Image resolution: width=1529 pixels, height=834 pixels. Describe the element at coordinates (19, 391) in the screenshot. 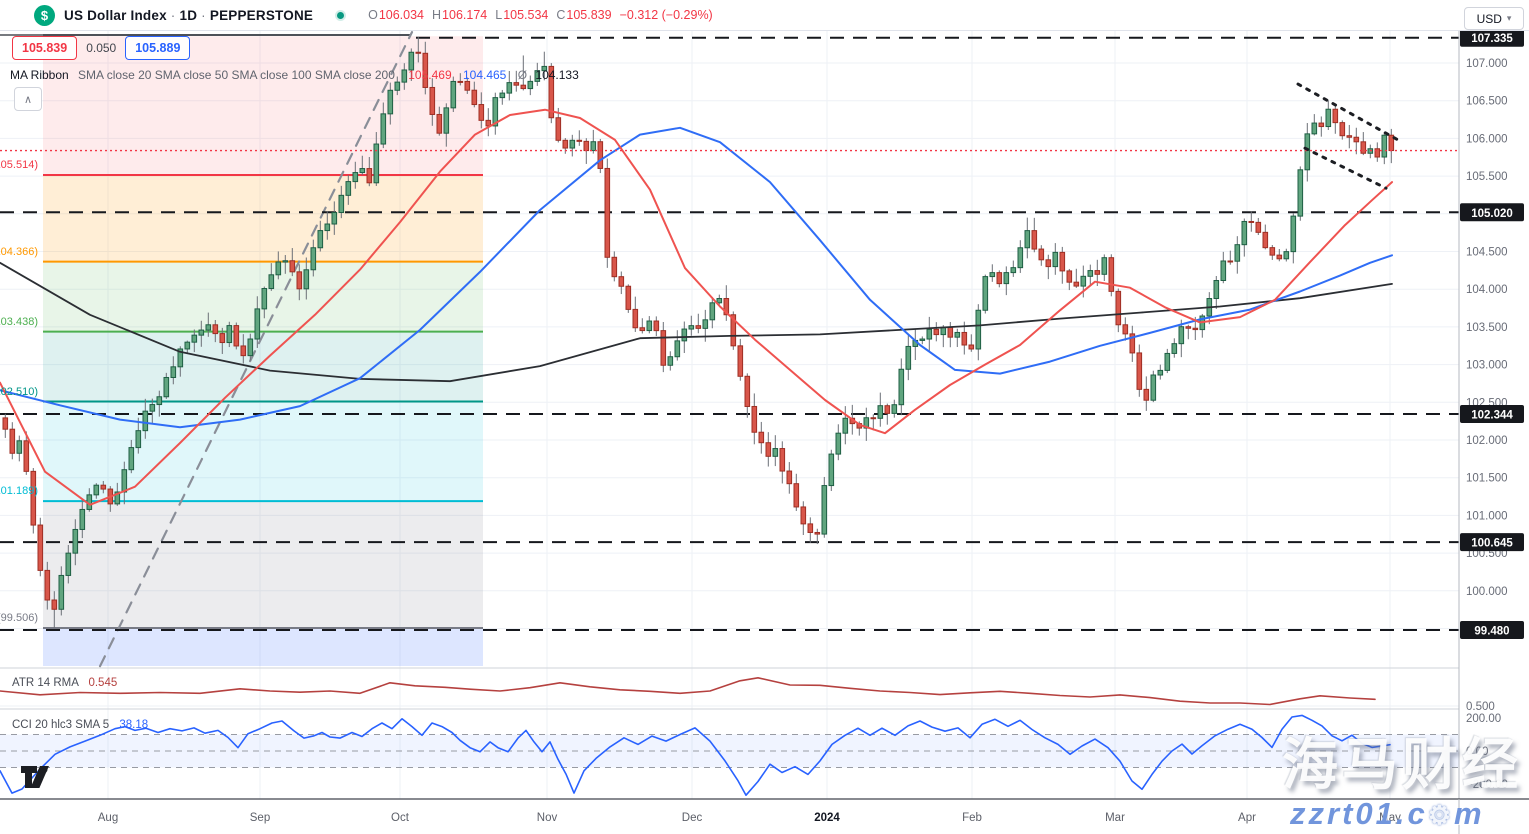

I see `fib-level-label: 0.618(102.510)` at that location.